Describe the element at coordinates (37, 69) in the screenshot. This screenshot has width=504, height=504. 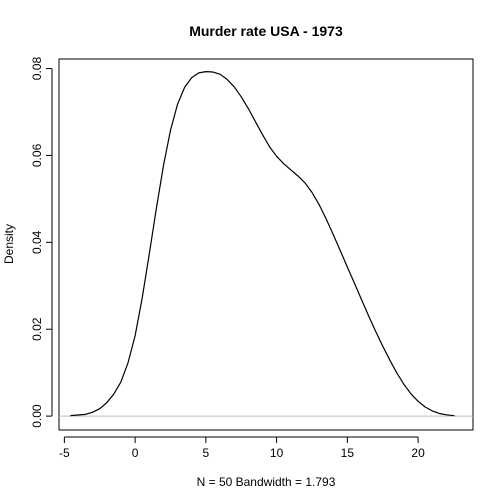
I see `y-tick-label: 0.08` at that location.